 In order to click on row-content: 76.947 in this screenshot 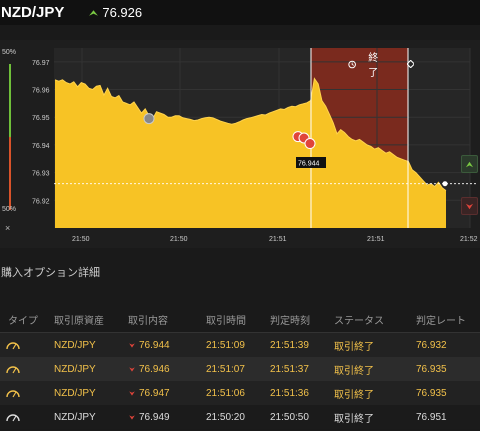, I will do `click(167, 393)`.